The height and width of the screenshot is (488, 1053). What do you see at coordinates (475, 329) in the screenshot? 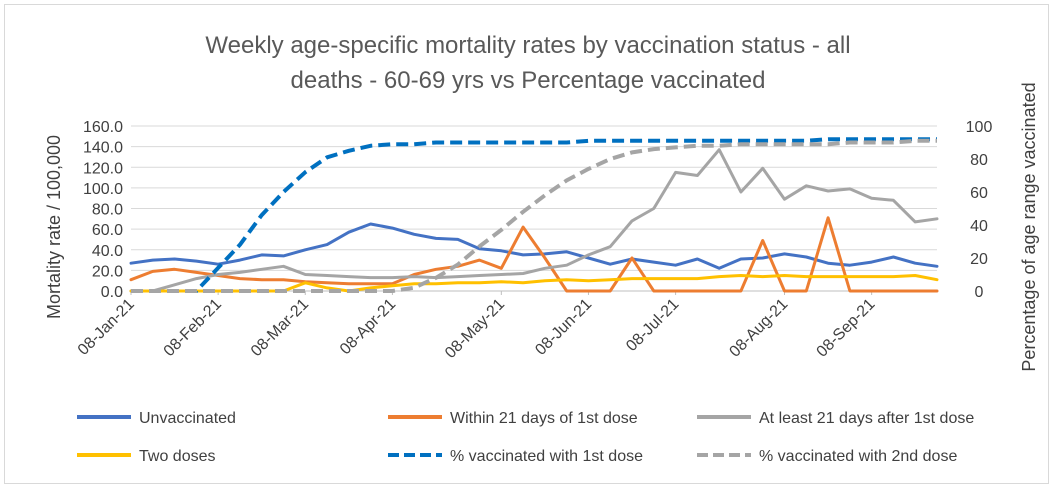
I see `x-tick-label: 08-May-21` at bounding box center [475, 329].